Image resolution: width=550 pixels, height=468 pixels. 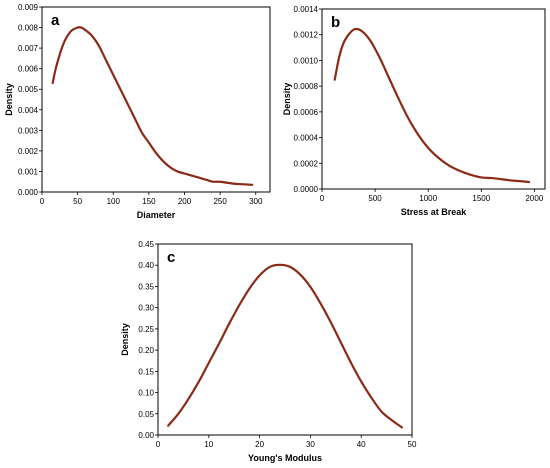 I want to click on density-curve-a, so click(x=152, y=106).